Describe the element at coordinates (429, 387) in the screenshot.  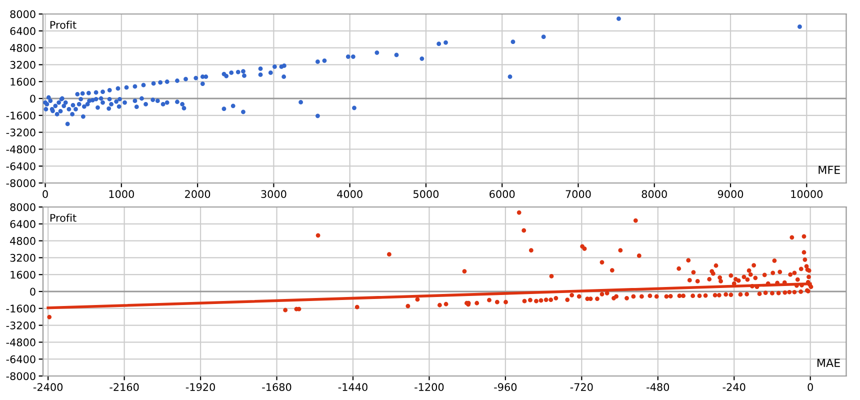
I see `x-tick-label: -1200` at that location.